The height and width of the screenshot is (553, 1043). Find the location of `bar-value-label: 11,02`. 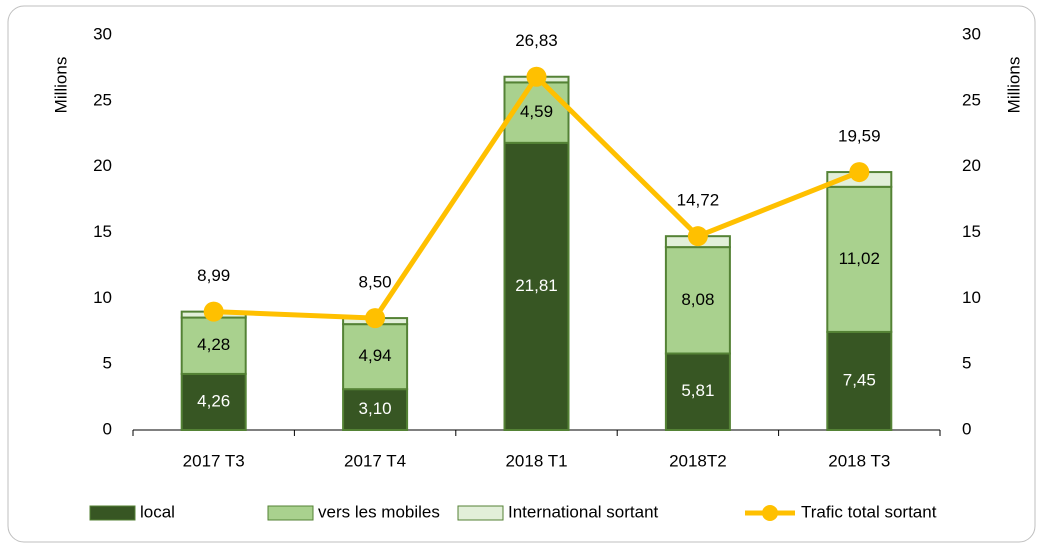

bar-value-label: 11,02 is located at coordinates (859, 258).